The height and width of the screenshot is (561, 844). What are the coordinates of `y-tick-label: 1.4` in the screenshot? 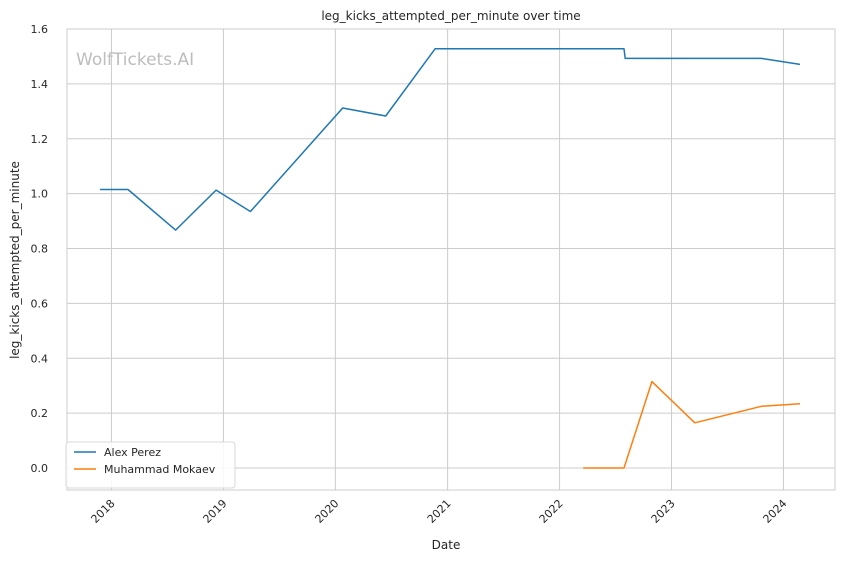 It's located at (40, 84).